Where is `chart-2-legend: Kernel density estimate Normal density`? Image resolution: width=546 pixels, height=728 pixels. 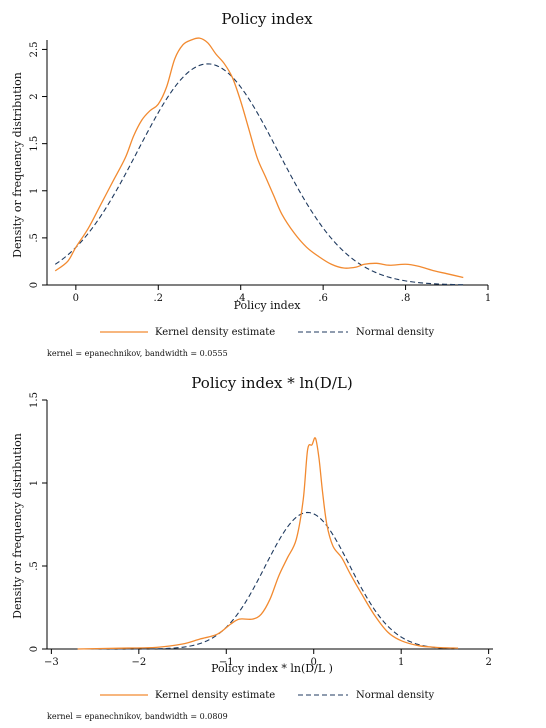
chart-2-legend: Kernel density estimate Normal density is located at coordinates (267, 695).